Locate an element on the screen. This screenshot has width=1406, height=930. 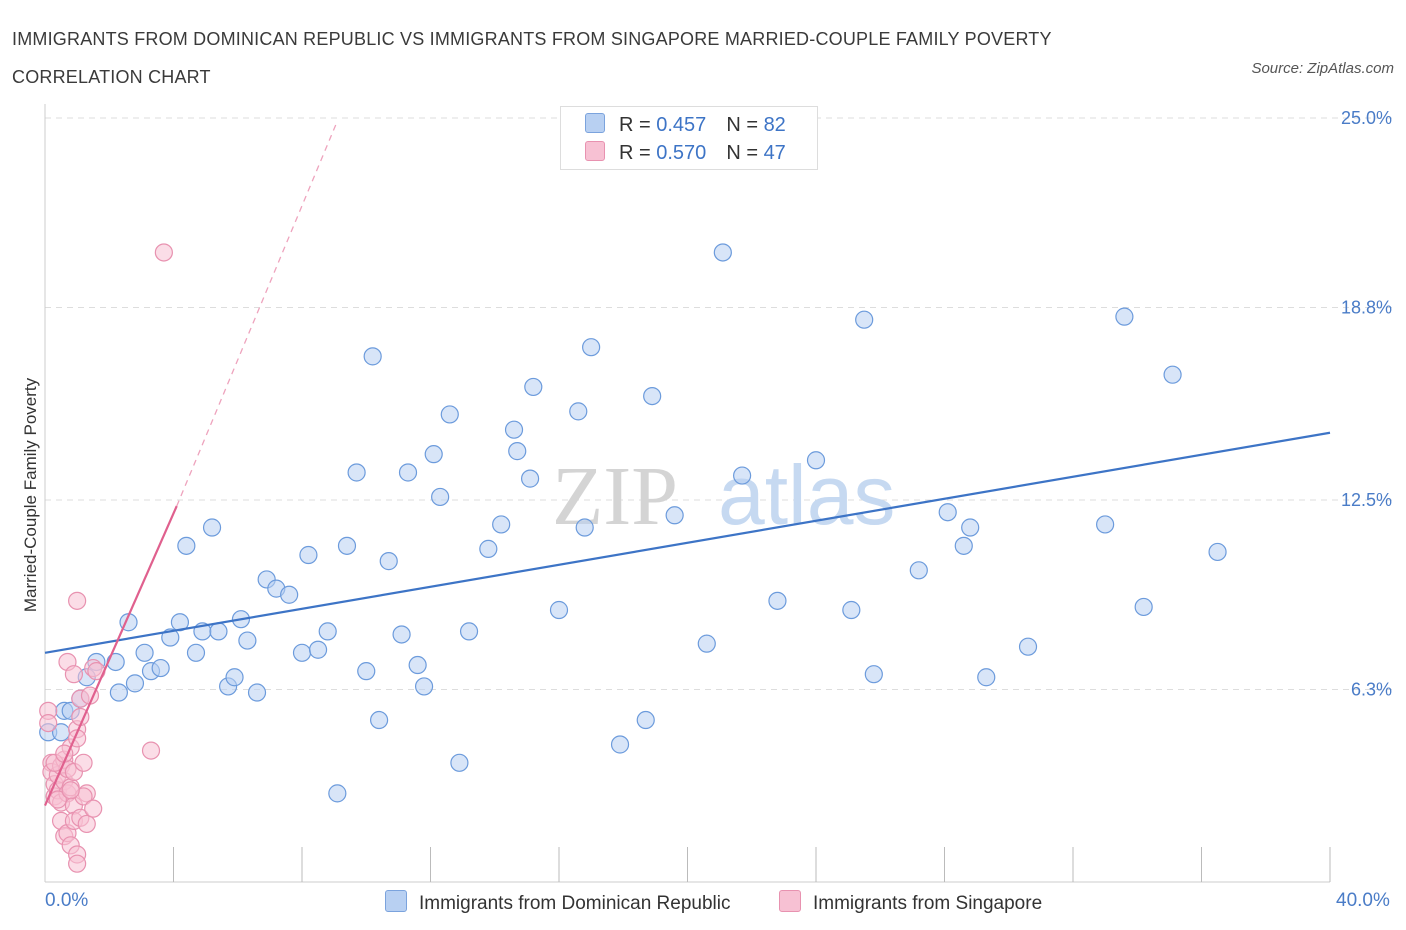
legend-label-dominican: Immigrants from Dominican Republic is located at coordinates (575, 903).